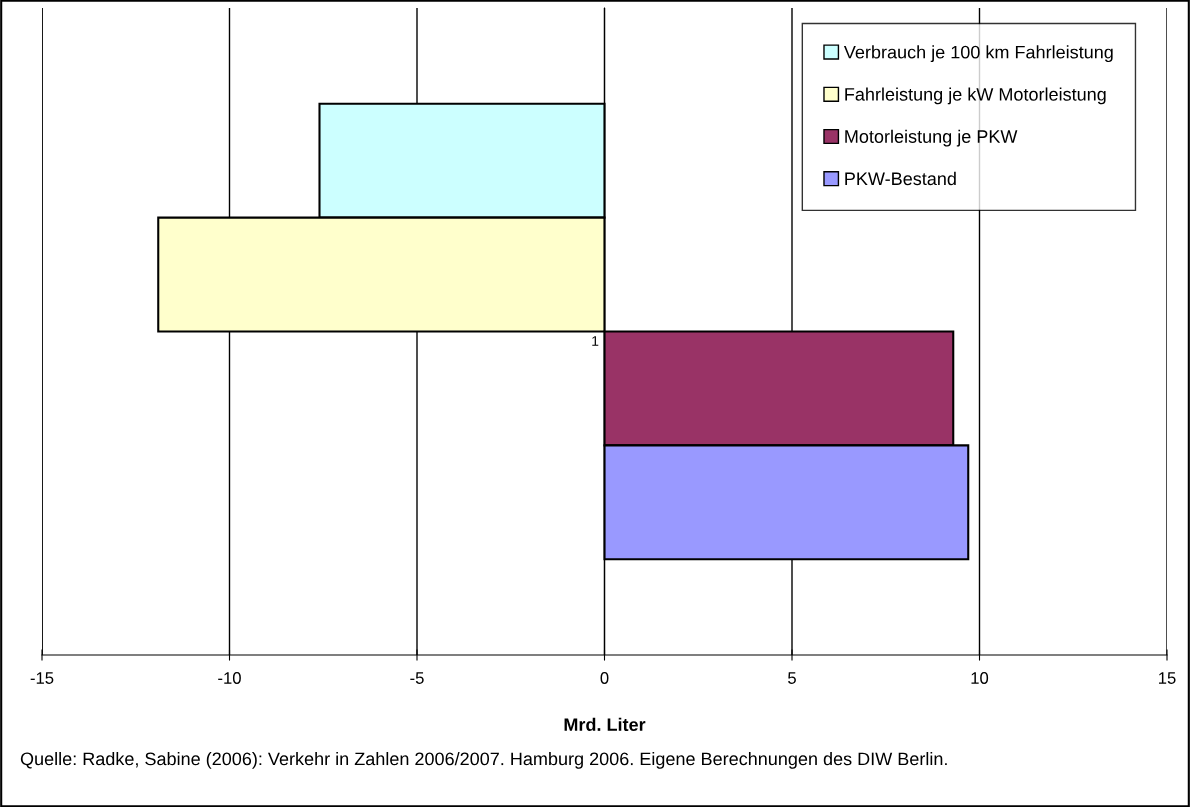 The width and height of the screenshot is (1190, 807). Describe the element at coordinates (229, 678) in the screenshot. I see `x-tick-label: -10` at that location.